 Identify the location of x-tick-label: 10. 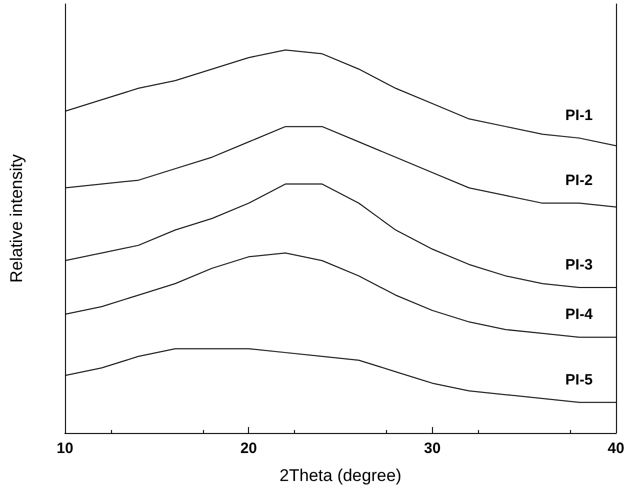
(65, 448).